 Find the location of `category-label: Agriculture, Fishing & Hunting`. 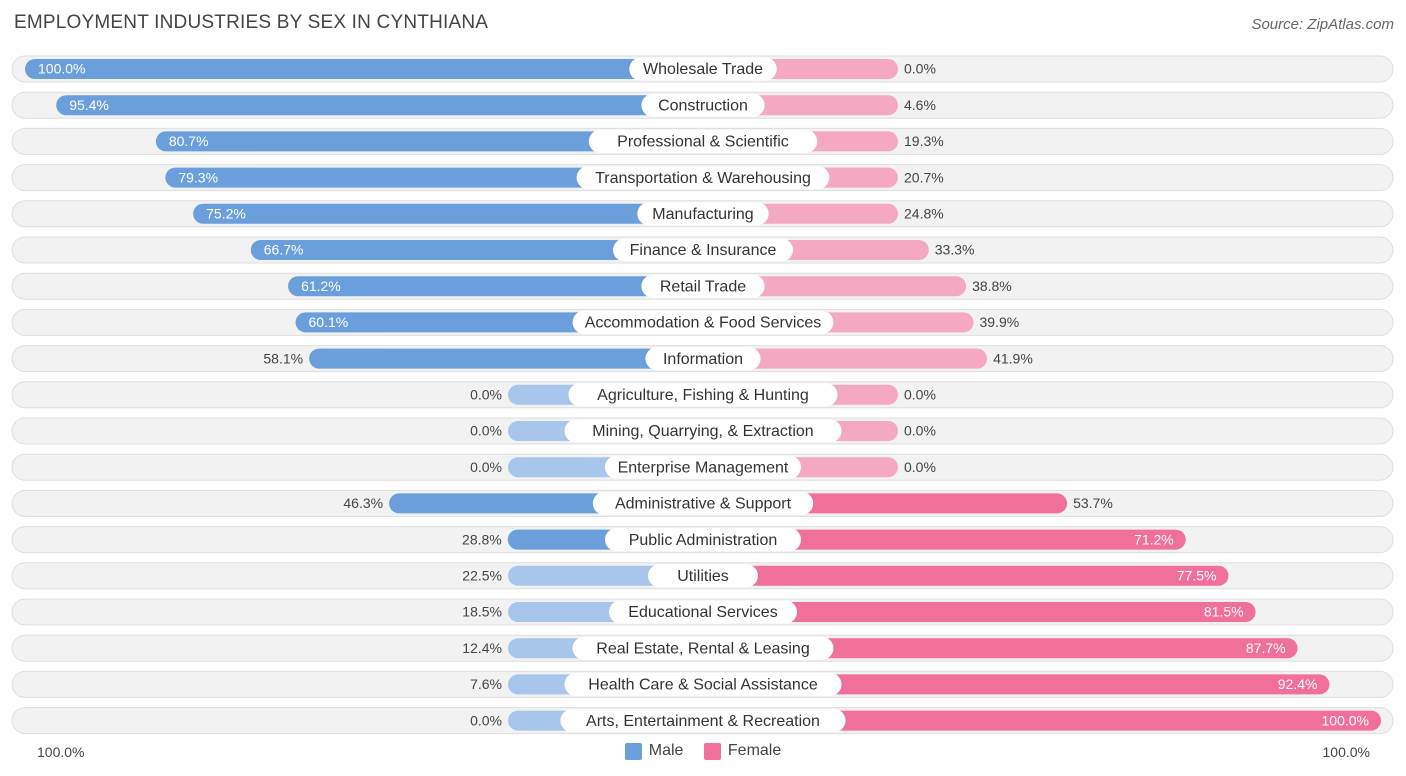

category-label: Agriculture, Fishing & Hunting is located at coordinates (703, 395).